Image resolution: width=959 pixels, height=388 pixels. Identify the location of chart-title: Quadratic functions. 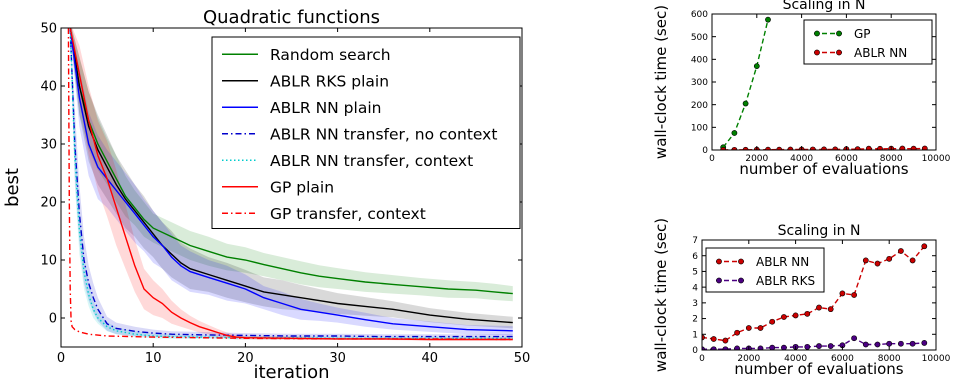
(291, 17).